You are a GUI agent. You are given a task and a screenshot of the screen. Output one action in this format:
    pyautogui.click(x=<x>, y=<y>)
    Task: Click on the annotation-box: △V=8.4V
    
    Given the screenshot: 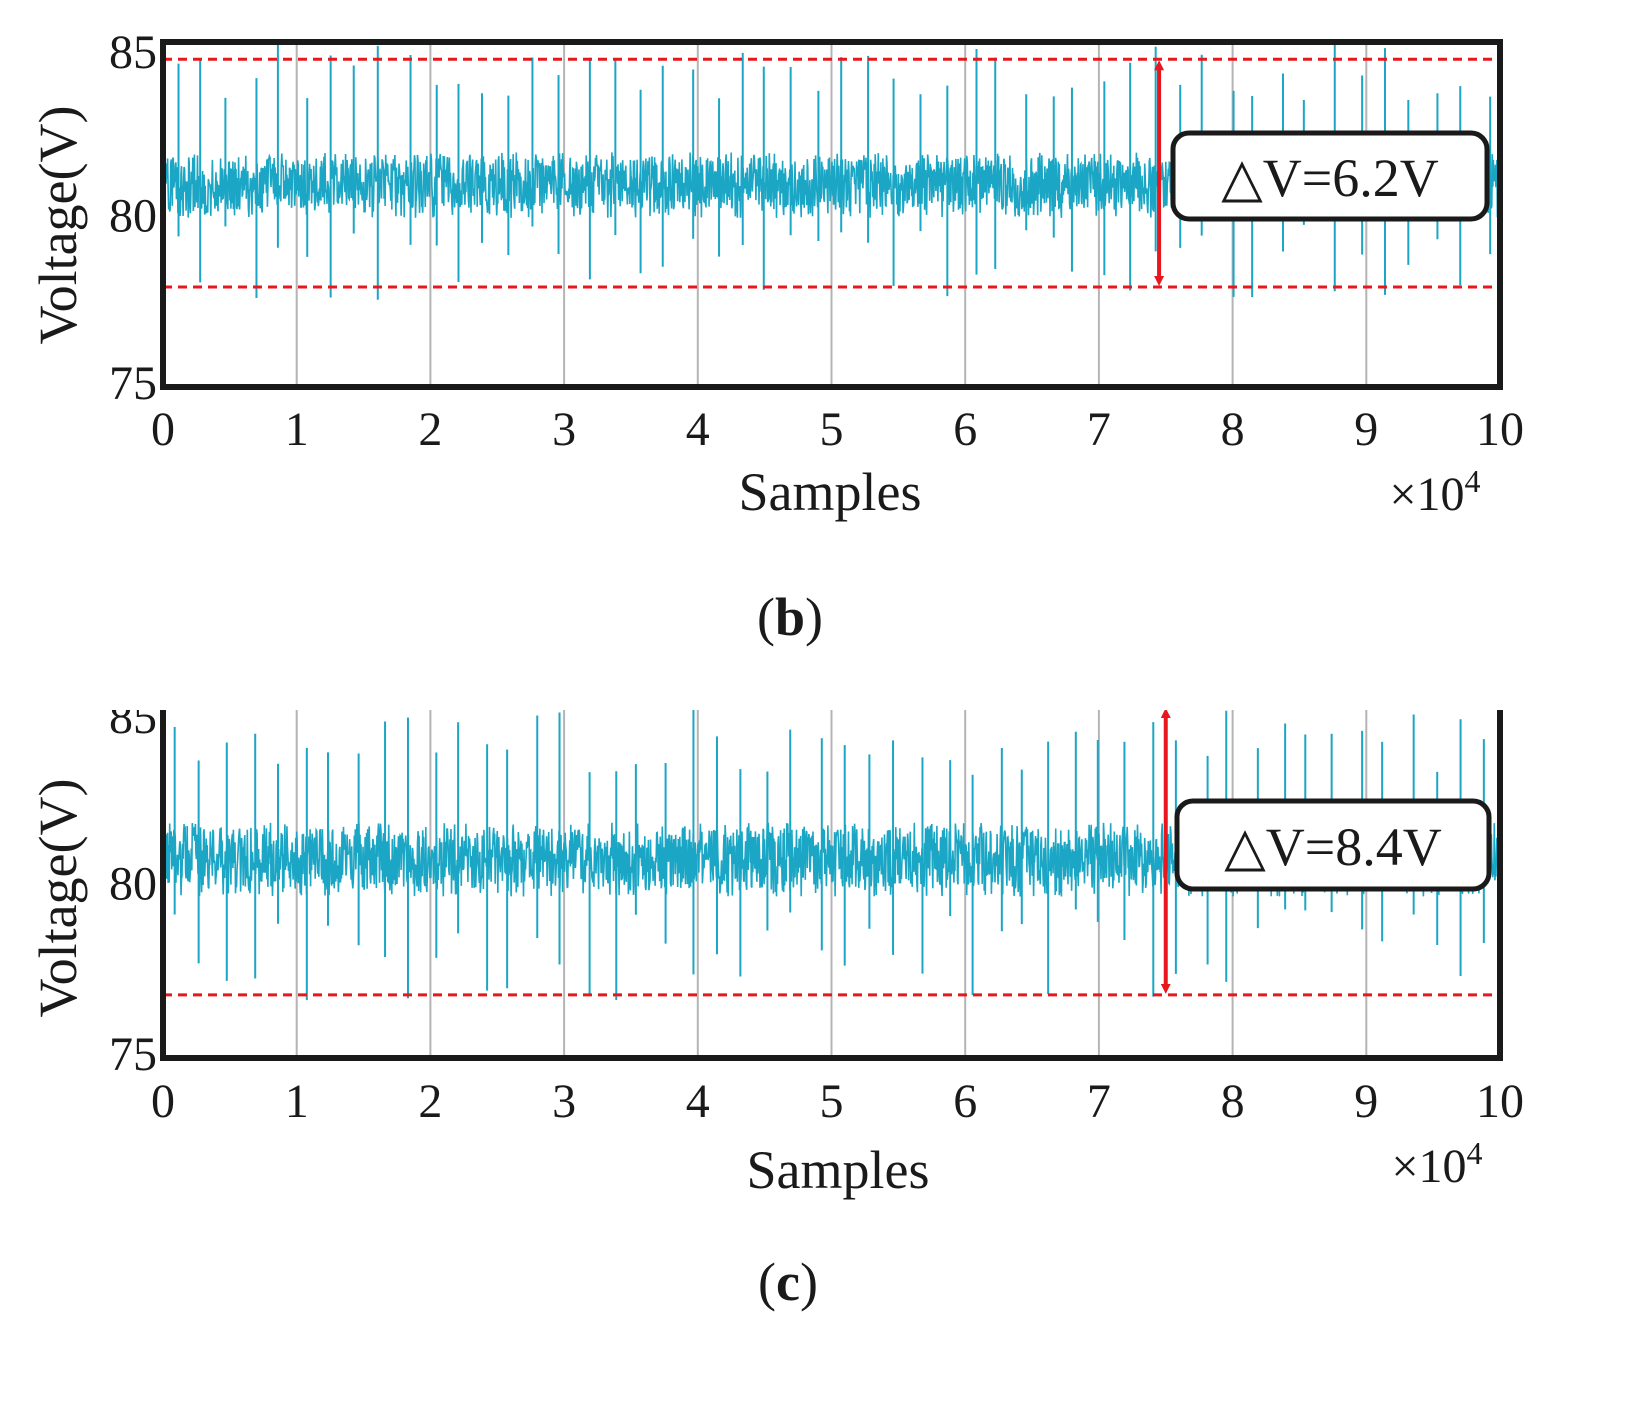 What is the action you would take?
    pyautogui.click(x=1333, y=845)
    